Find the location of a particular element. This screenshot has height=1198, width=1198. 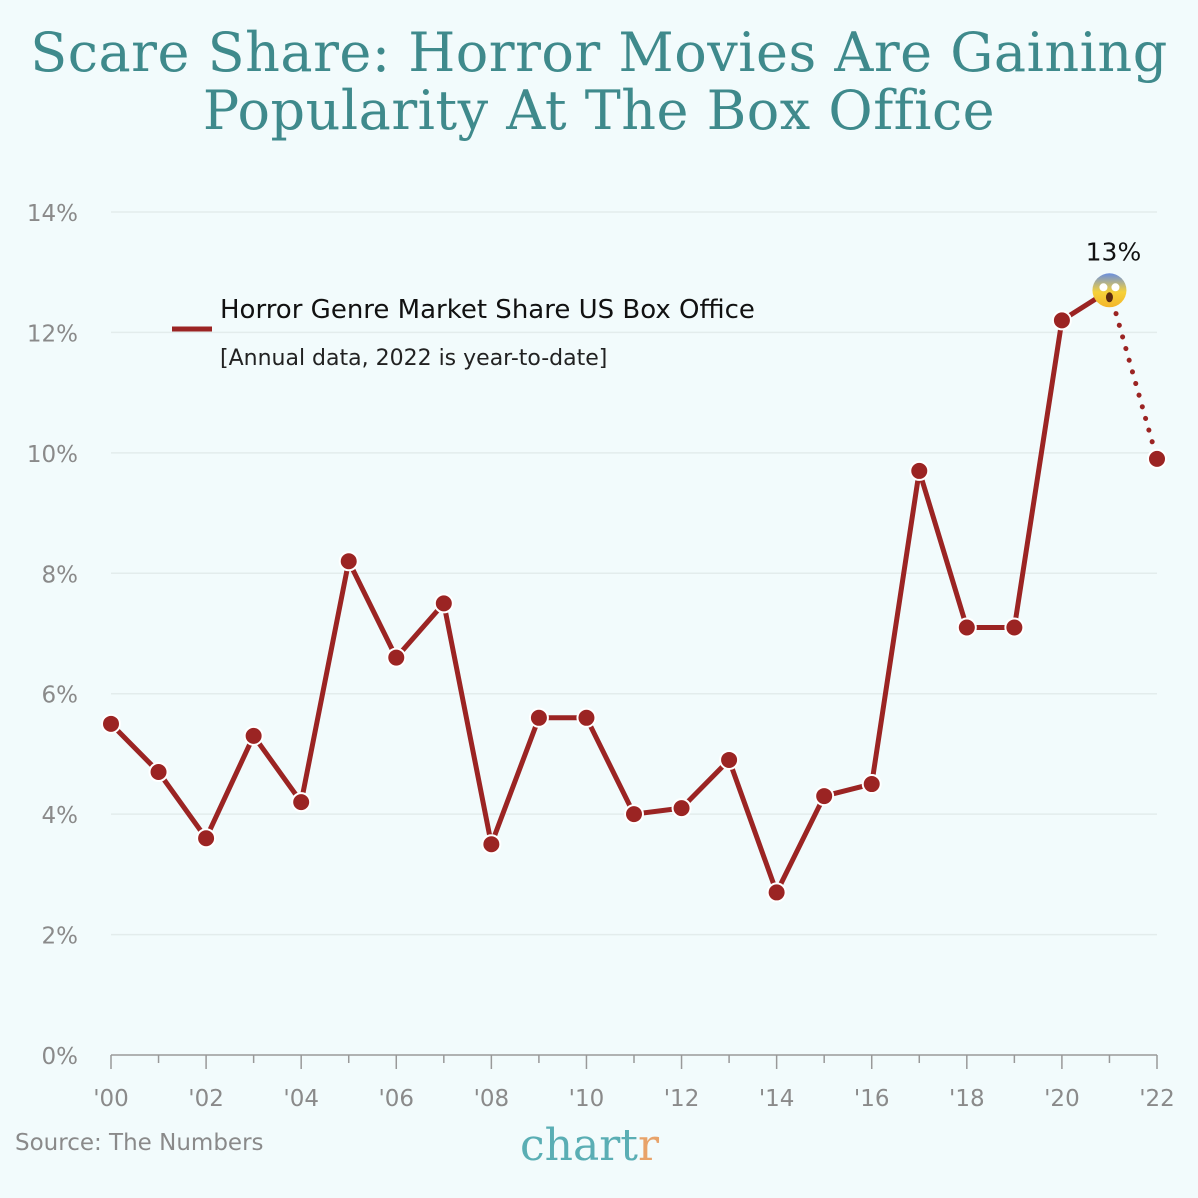

logo-main: chart is located at coordinates (579, 1145).